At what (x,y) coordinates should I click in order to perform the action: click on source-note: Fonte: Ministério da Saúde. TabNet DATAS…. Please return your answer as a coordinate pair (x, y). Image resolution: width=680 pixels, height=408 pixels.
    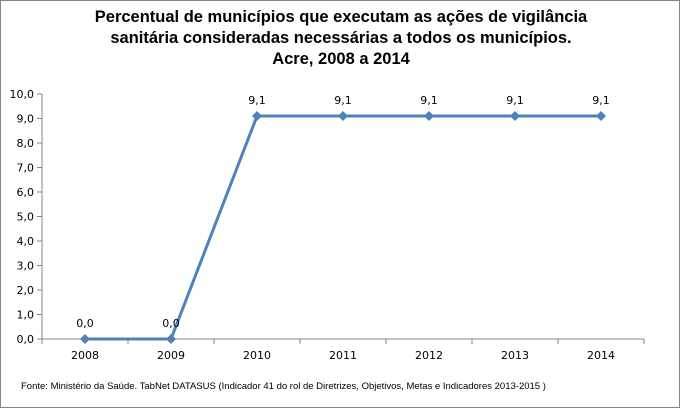
    Looking at the image, I should click on (283, 386).